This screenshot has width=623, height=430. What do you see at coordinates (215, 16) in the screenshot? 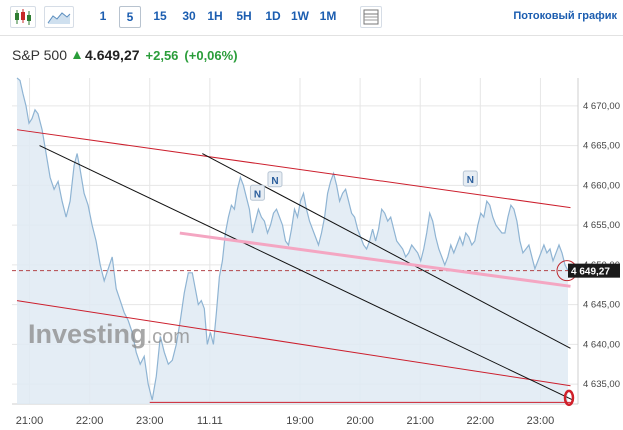
I see `timeframe-1h: 1H` at bounding box center [215, 16].